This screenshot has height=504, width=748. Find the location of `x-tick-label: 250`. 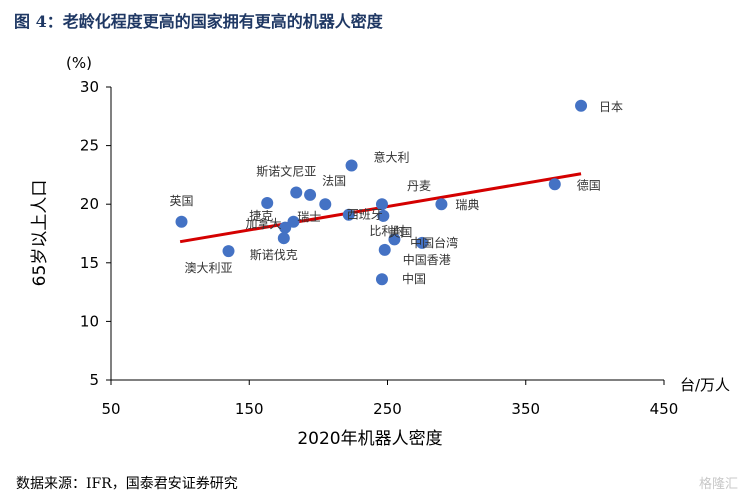

x-tick-label: 250 is located at coordinates (387, 409).